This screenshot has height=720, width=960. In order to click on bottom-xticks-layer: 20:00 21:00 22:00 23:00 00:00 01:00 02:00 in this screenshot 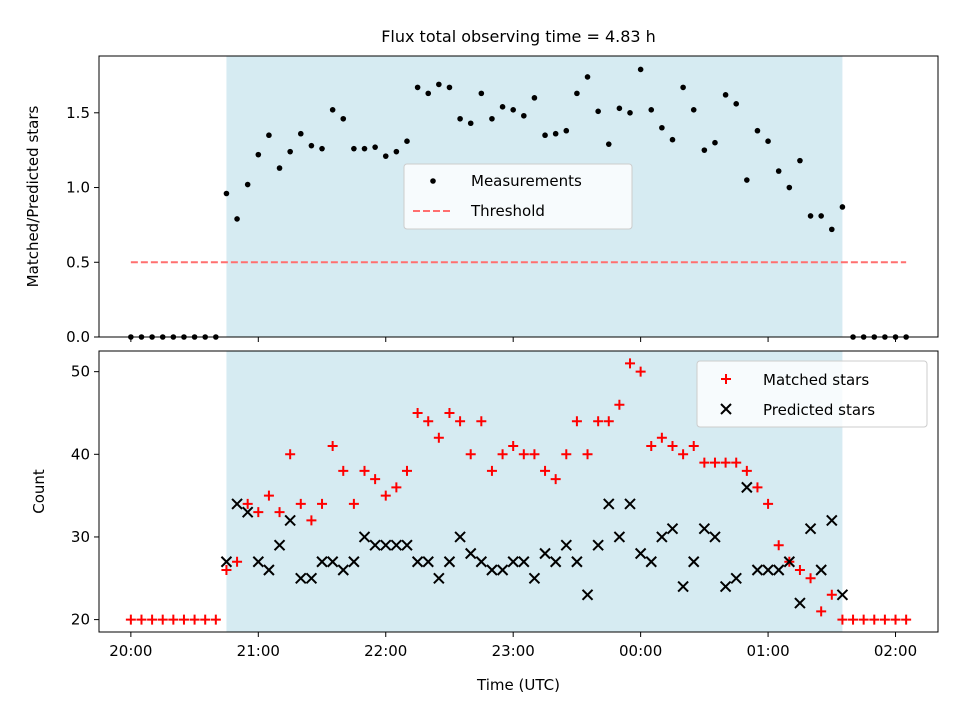, I will do `click(513, 646)`.